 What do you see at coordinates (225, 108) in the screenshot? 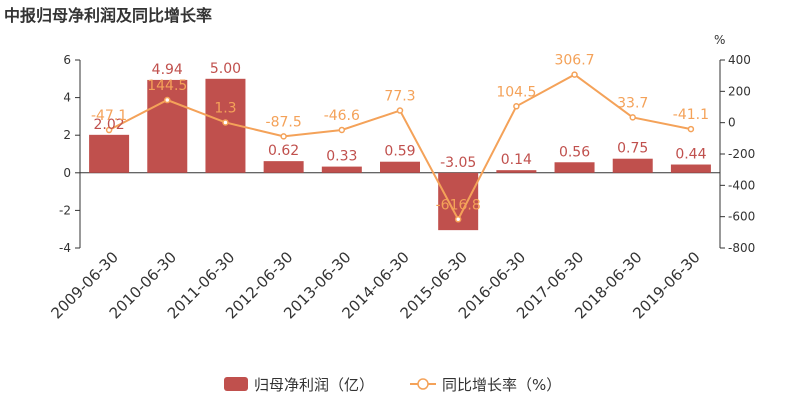
I see `line-value-label: 1.3` at bounding box center [225, 108].